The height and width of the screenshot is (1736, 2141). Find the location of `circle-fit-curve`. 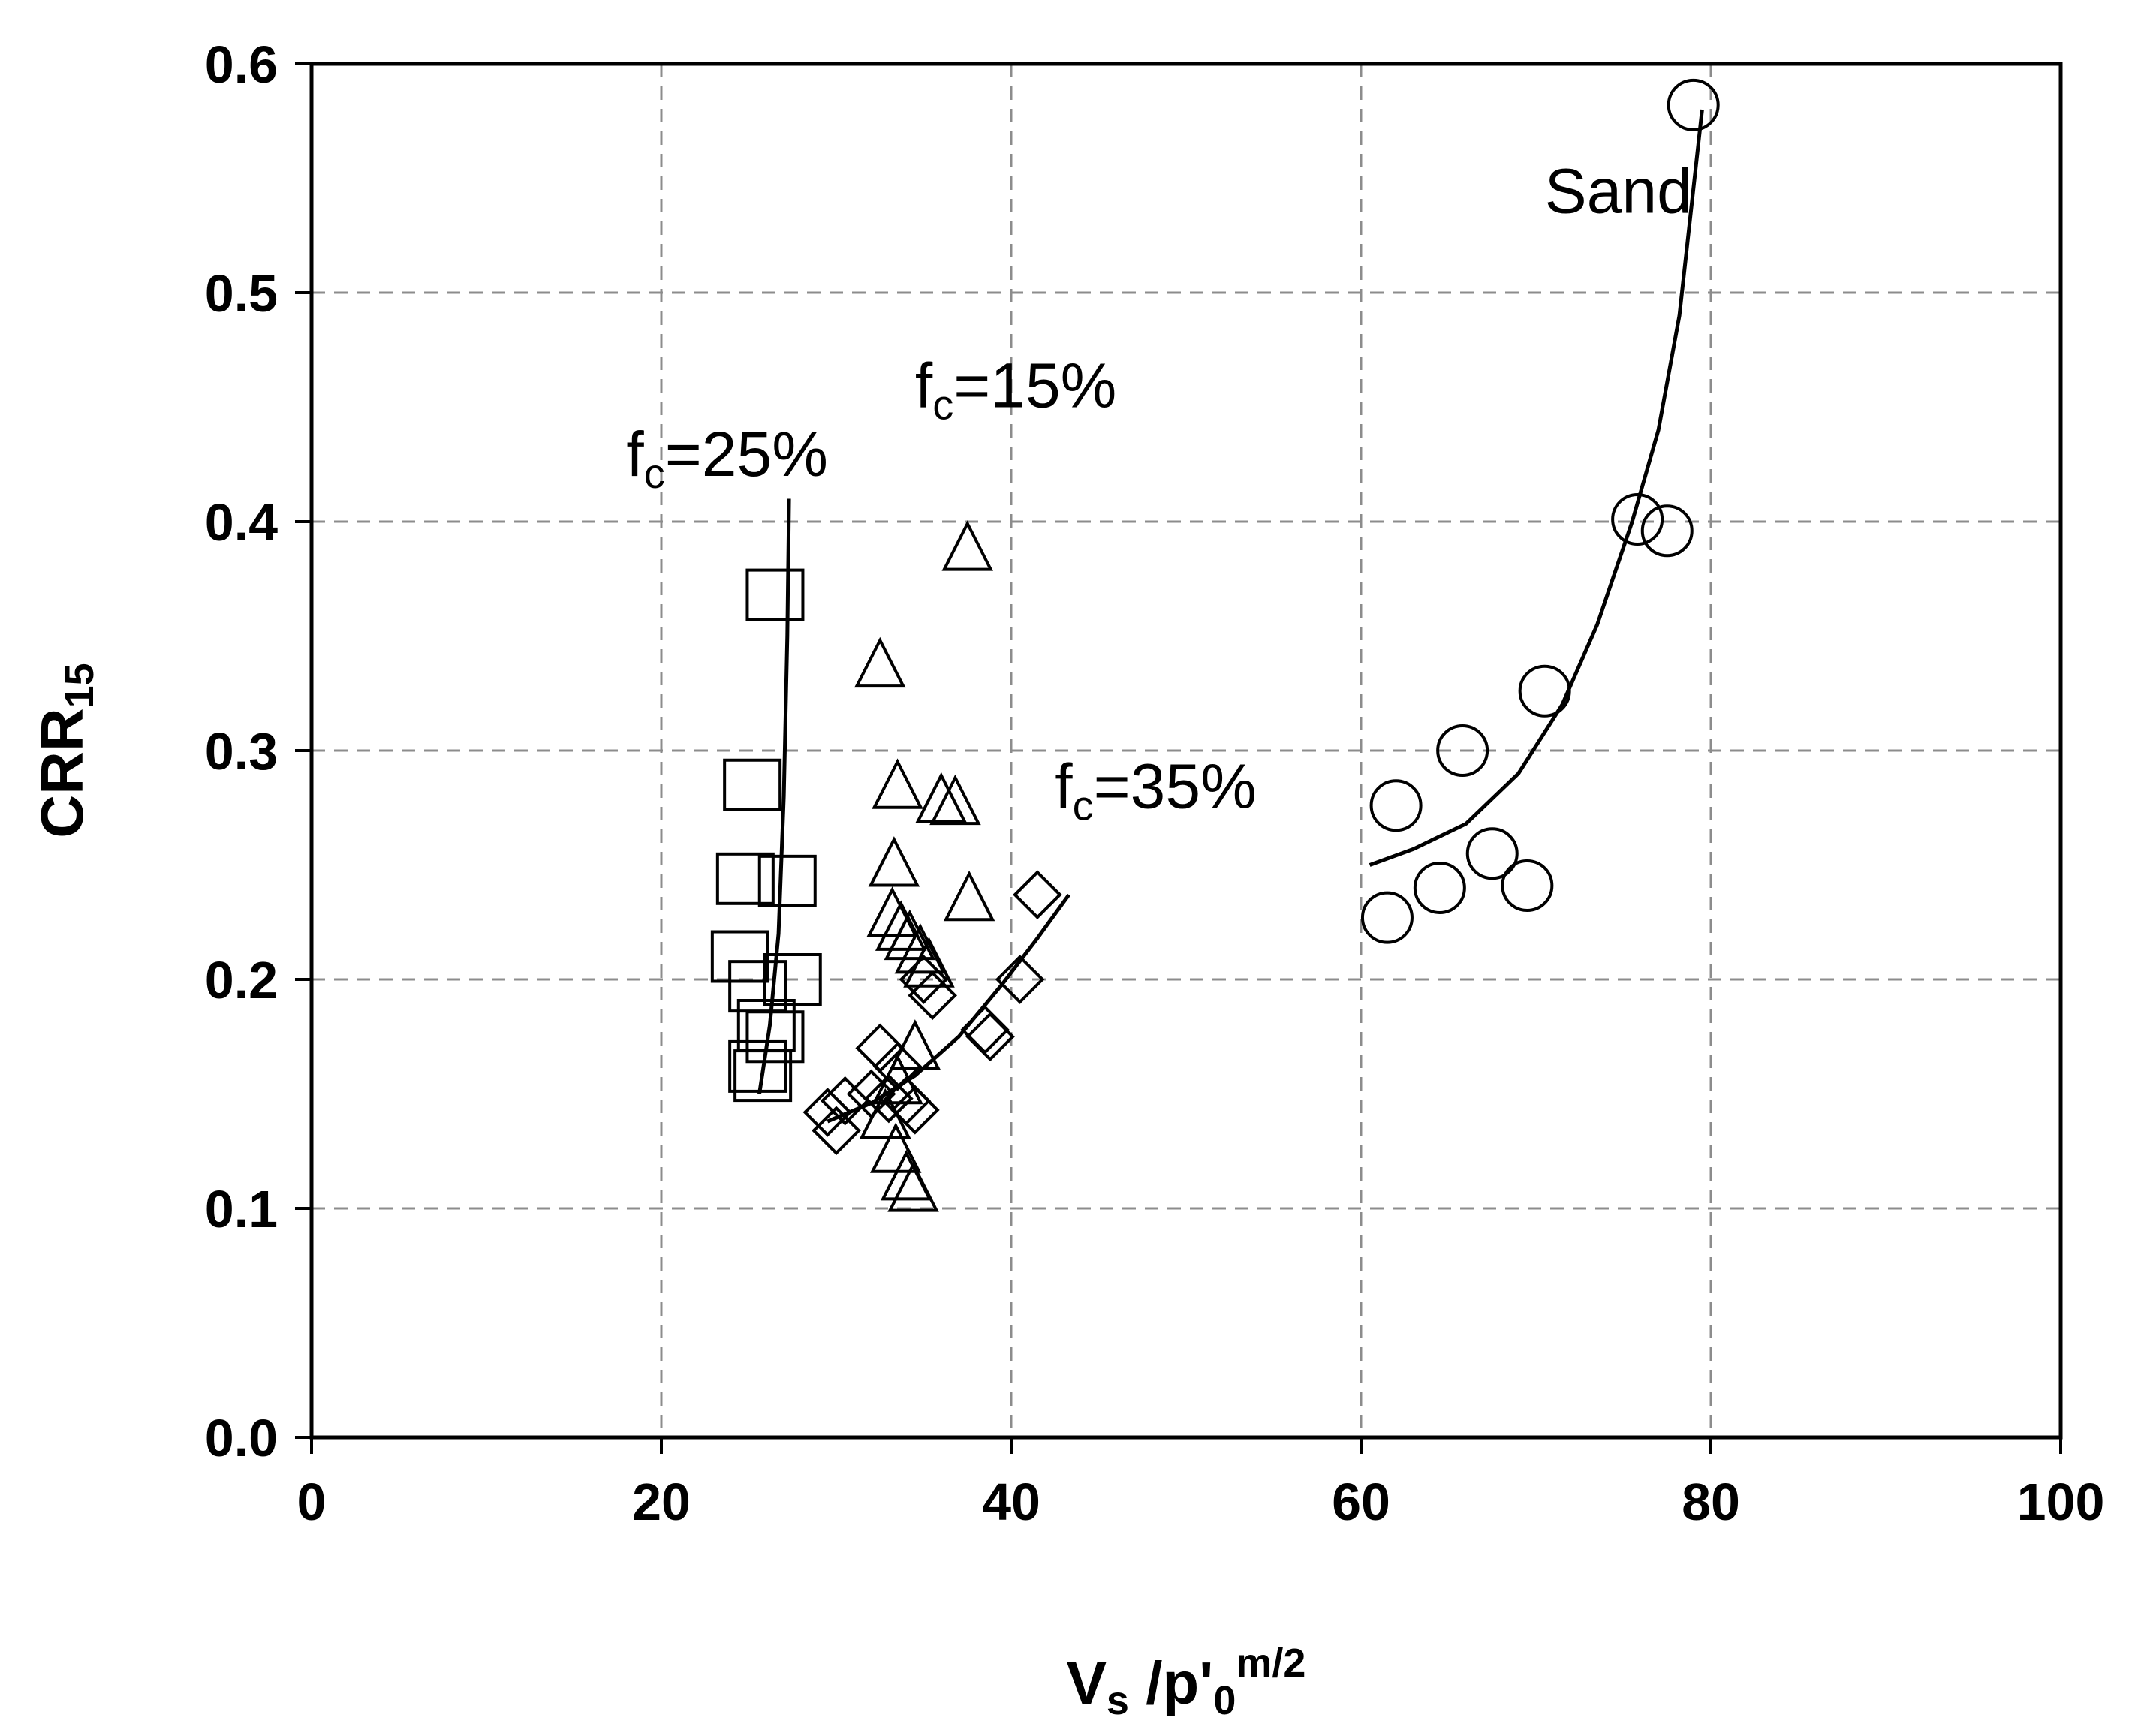

circle-fit-curve is located at coordinates (1537, 488).